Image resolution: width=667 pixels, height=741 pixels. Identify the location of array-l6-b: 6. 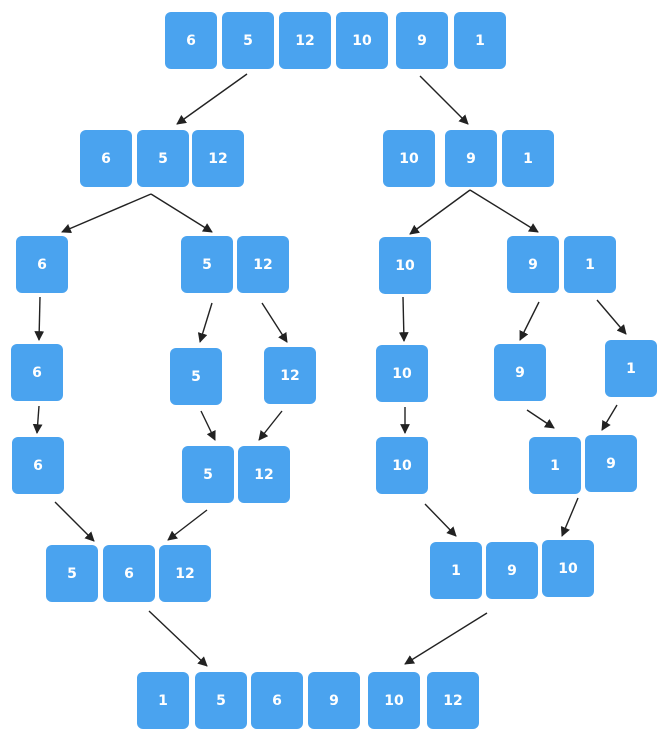
(38, 465).